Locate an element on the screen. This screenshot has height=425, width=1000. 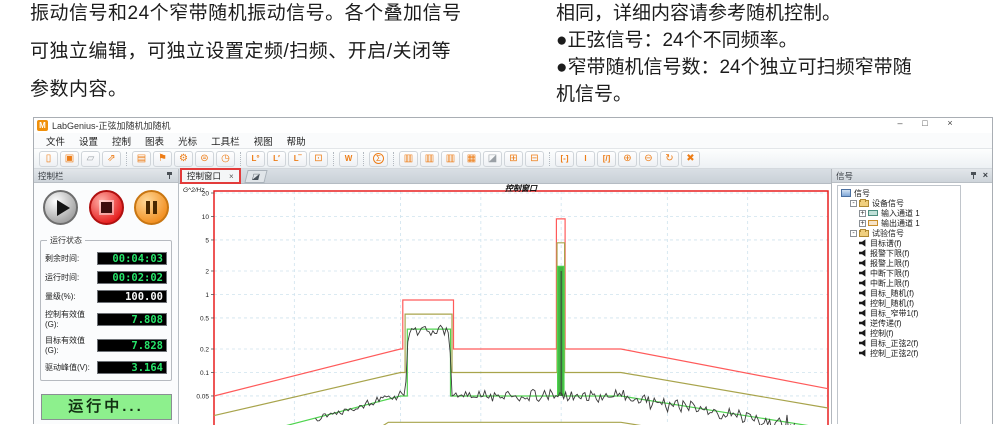
zoom-out-button: ⊖ is located at coordinates (648, 158).